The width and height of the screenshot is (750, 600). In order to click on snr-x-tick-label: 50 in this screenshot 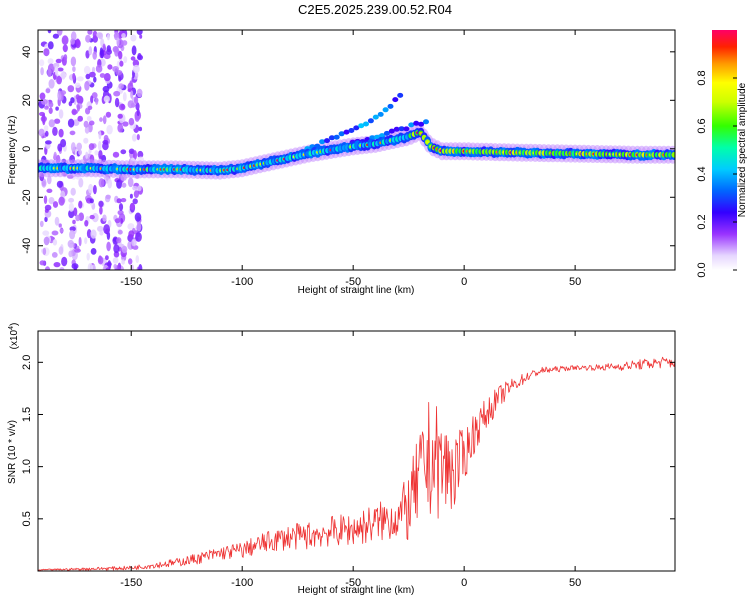, I will do `click(575, 583)`.